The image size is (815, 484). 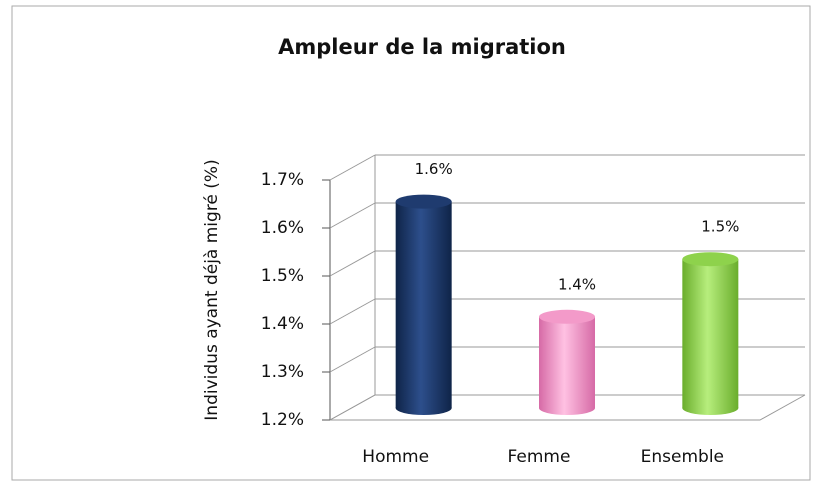 What do you see at coordinates (282, 372) in the screenshot?
I see `y-tick-label: 1.3%` at bounding box center [282, 372].